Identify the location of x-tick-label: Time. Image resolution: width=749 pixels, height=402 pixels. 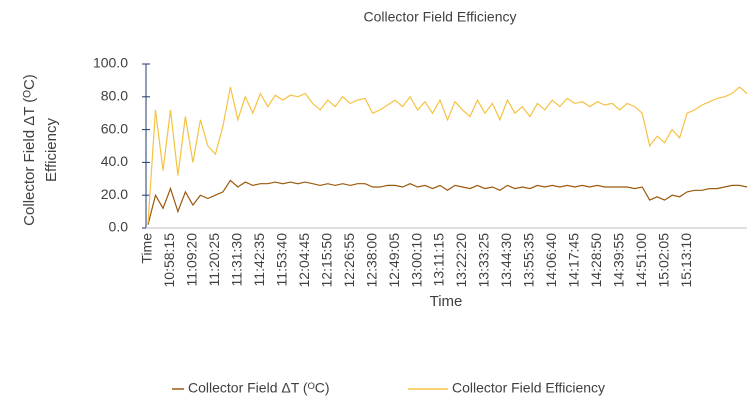
(147, 248).